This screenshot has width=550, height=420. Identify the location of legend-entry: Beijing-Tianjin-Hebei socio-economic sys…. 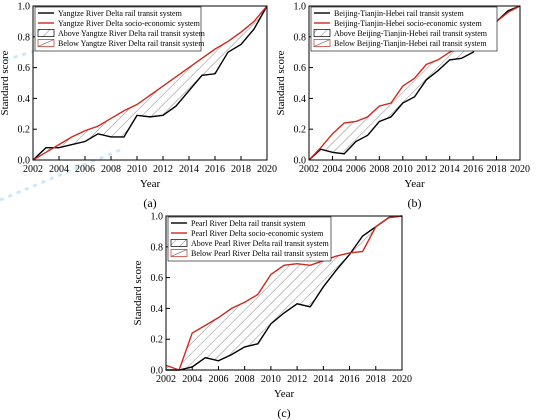
(408, 23).